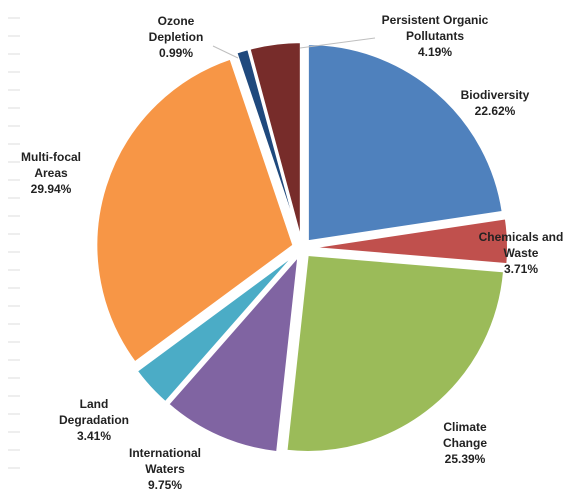 The image size is (581, 489). Describe the element at coordinates (165, 483) in the screenshot. I see `slice-percent: 9.75%` at that location.